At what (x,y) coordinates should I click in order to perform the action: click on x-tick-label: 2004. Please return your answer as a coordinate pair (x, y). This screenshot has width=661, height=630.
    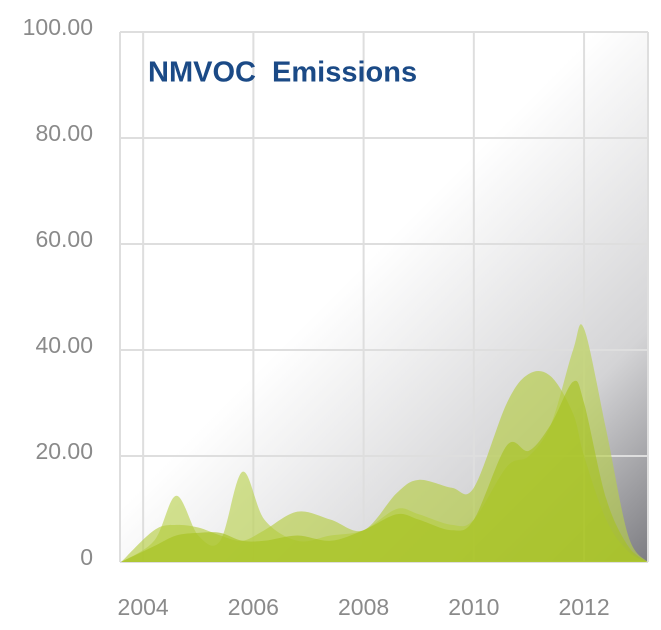
    Looking at the image, I should click on (143, 607).